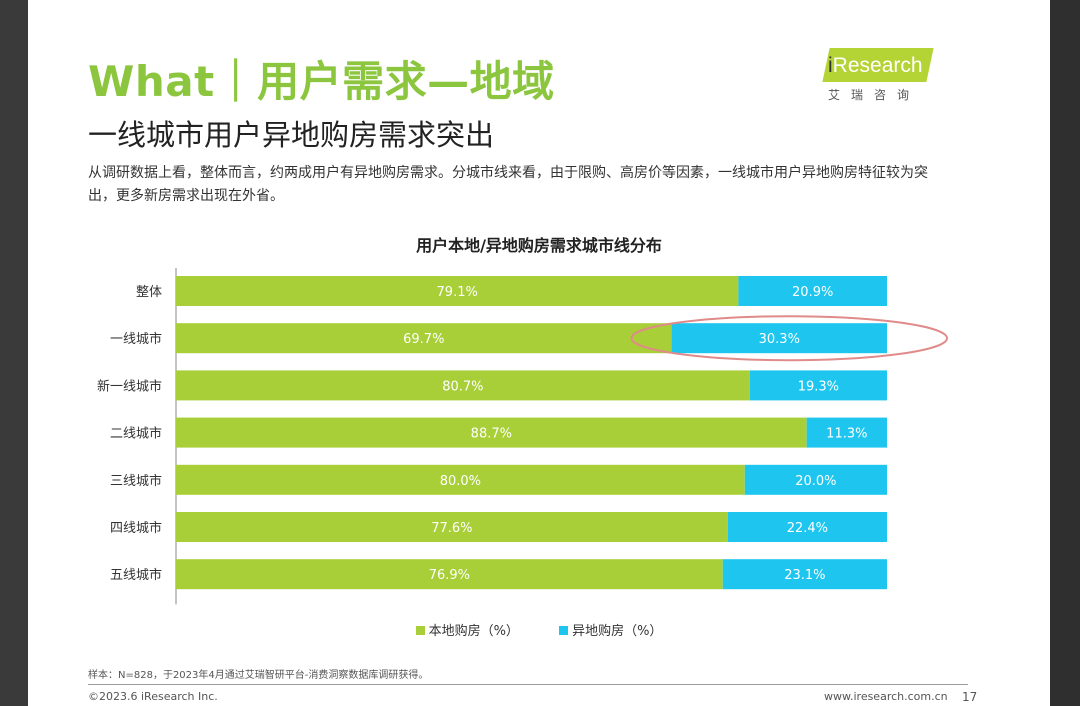 Image resolution: width=1080 pixels, height=706 pixels. Describe the element at coordinates (291, 135) in the screenshot. I see `page-subtitle: 一线城市用户异地购房需求突出` at that location.